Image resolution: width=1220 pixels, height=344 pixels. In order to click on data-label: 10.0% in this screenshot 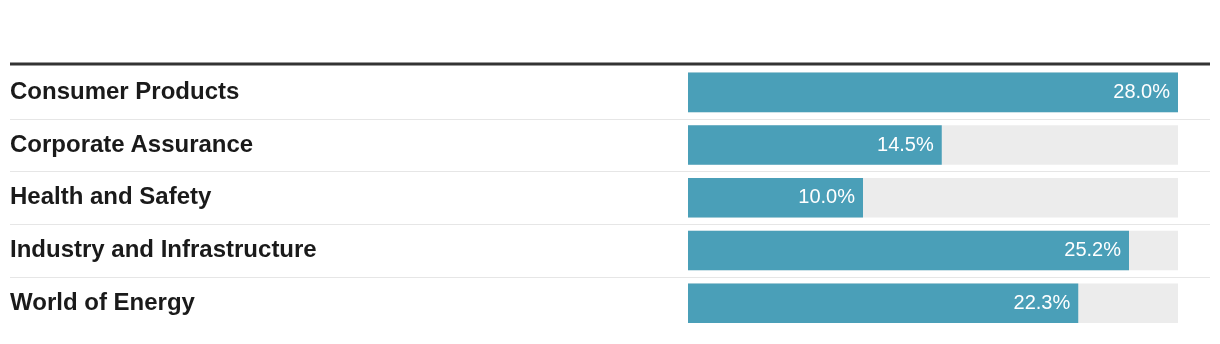, I will do `click(827, 196)`.